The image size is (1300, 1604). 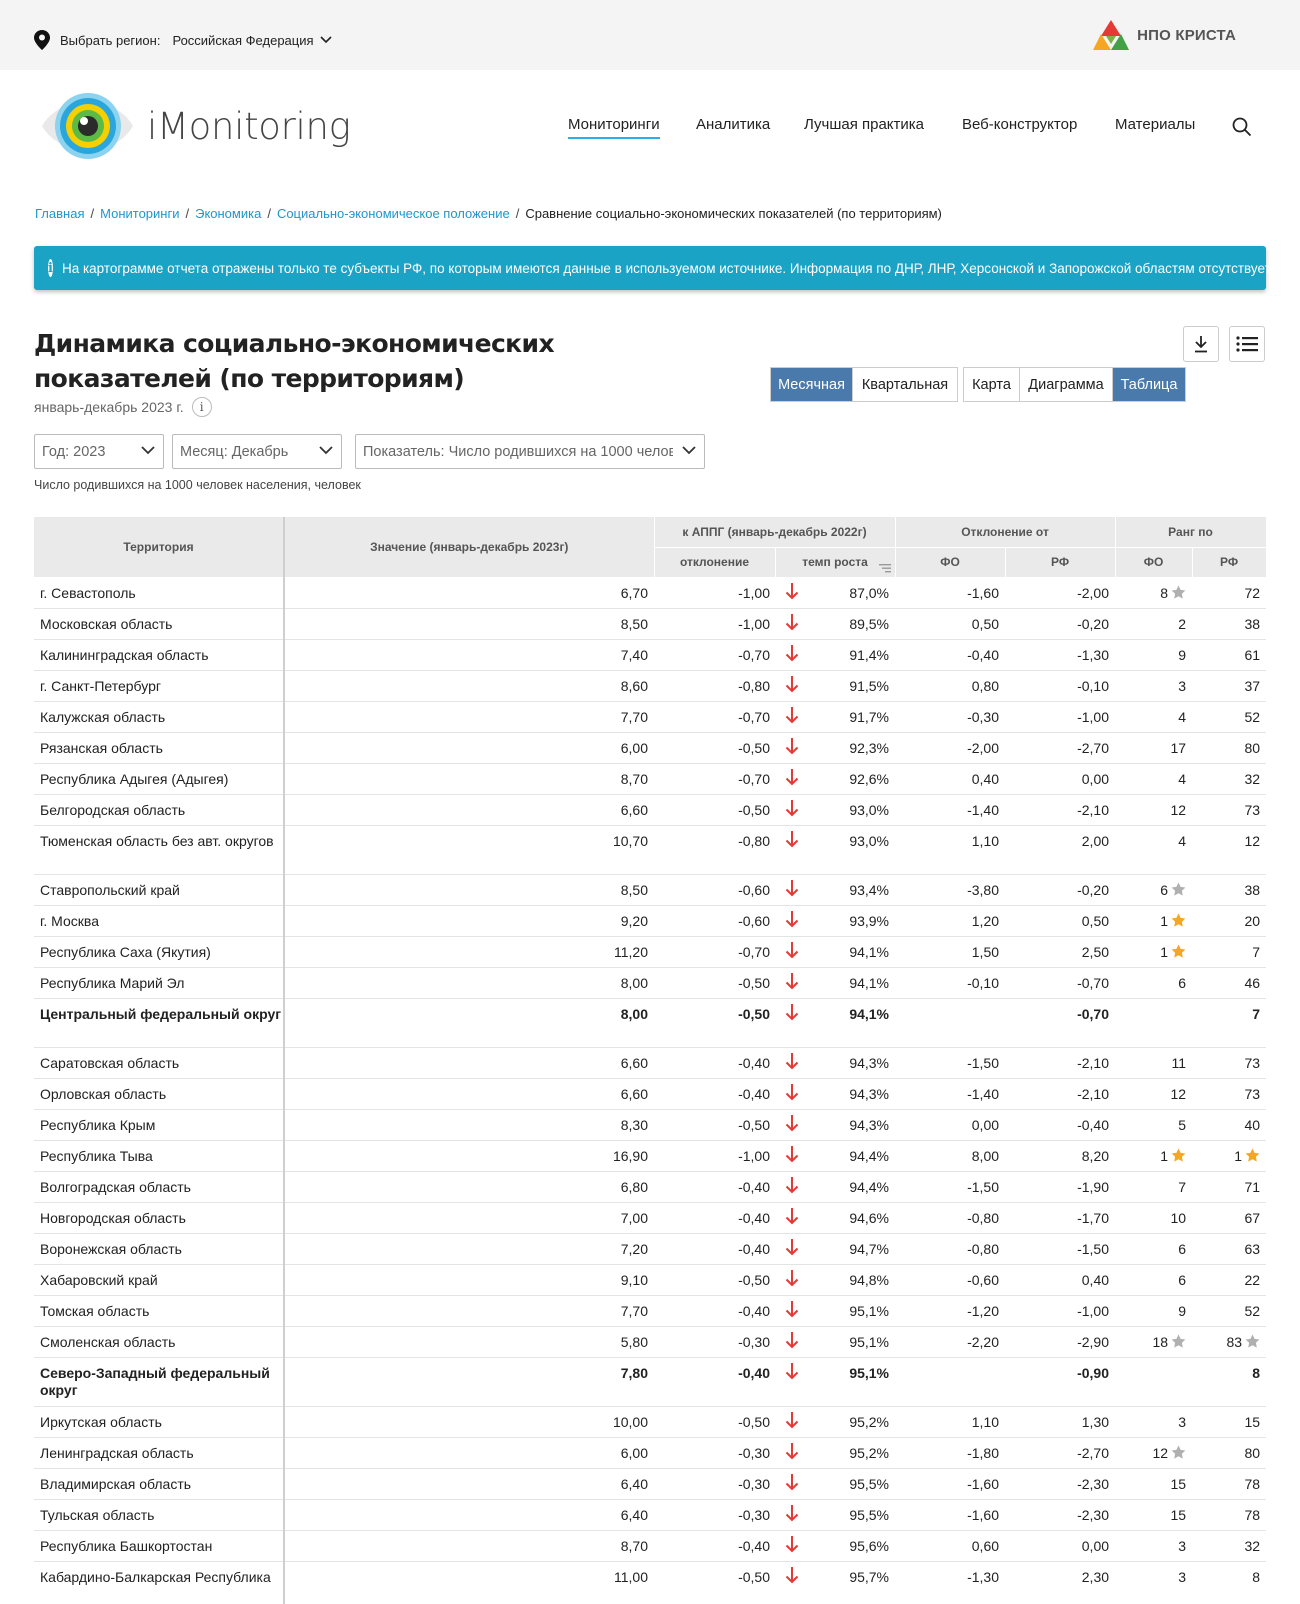 I want to click on breadcrumb-economy: Экономика, so click(x=228, y=213).